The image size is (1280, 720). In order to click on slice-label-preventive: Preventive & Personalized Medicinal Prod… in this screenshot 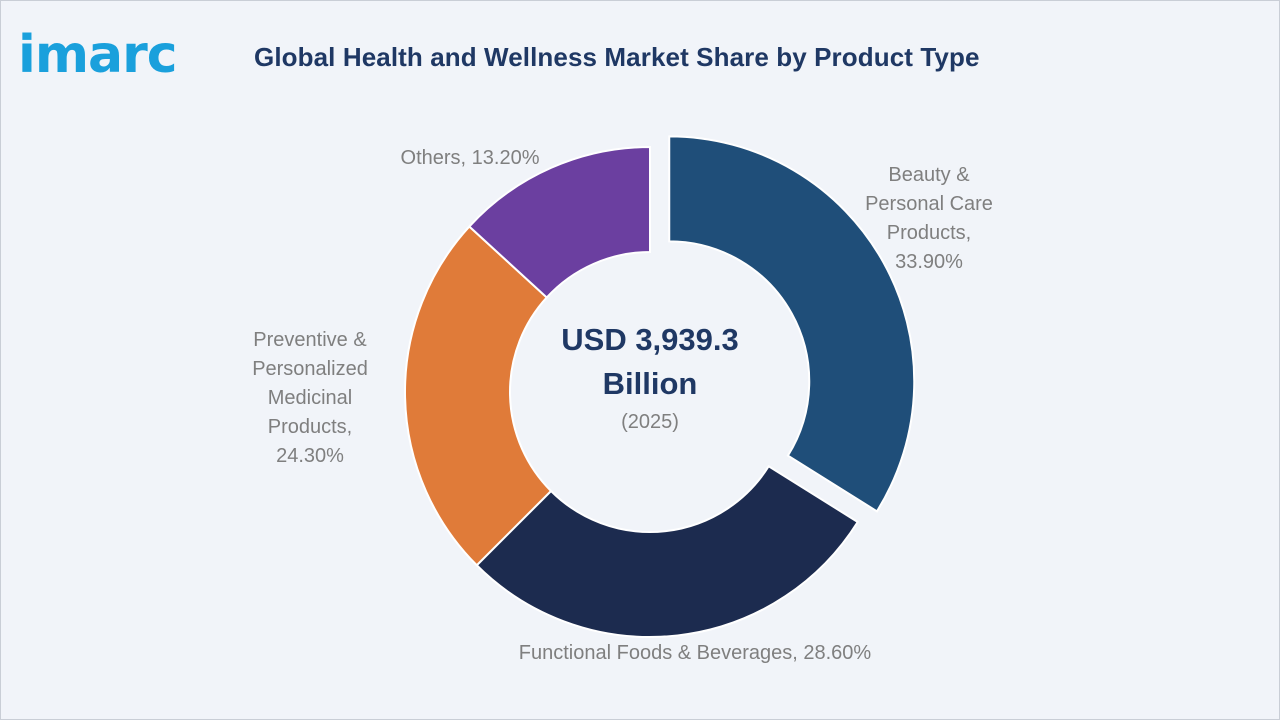, I will do `click(310, 398)`.